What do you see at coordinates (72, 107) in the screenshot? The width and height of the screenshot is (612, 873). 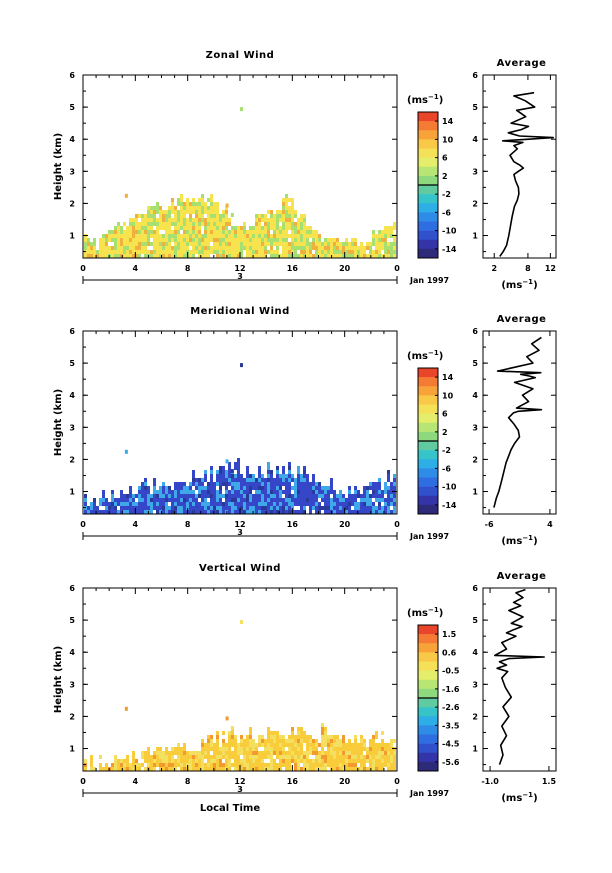 I see `y-tick-label: 5` at bounding box center [72, 107].